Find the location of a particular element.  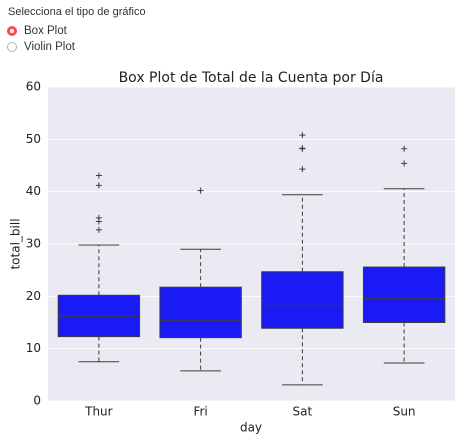

y-tick-label: 0 is located at coordinates (37, 401).